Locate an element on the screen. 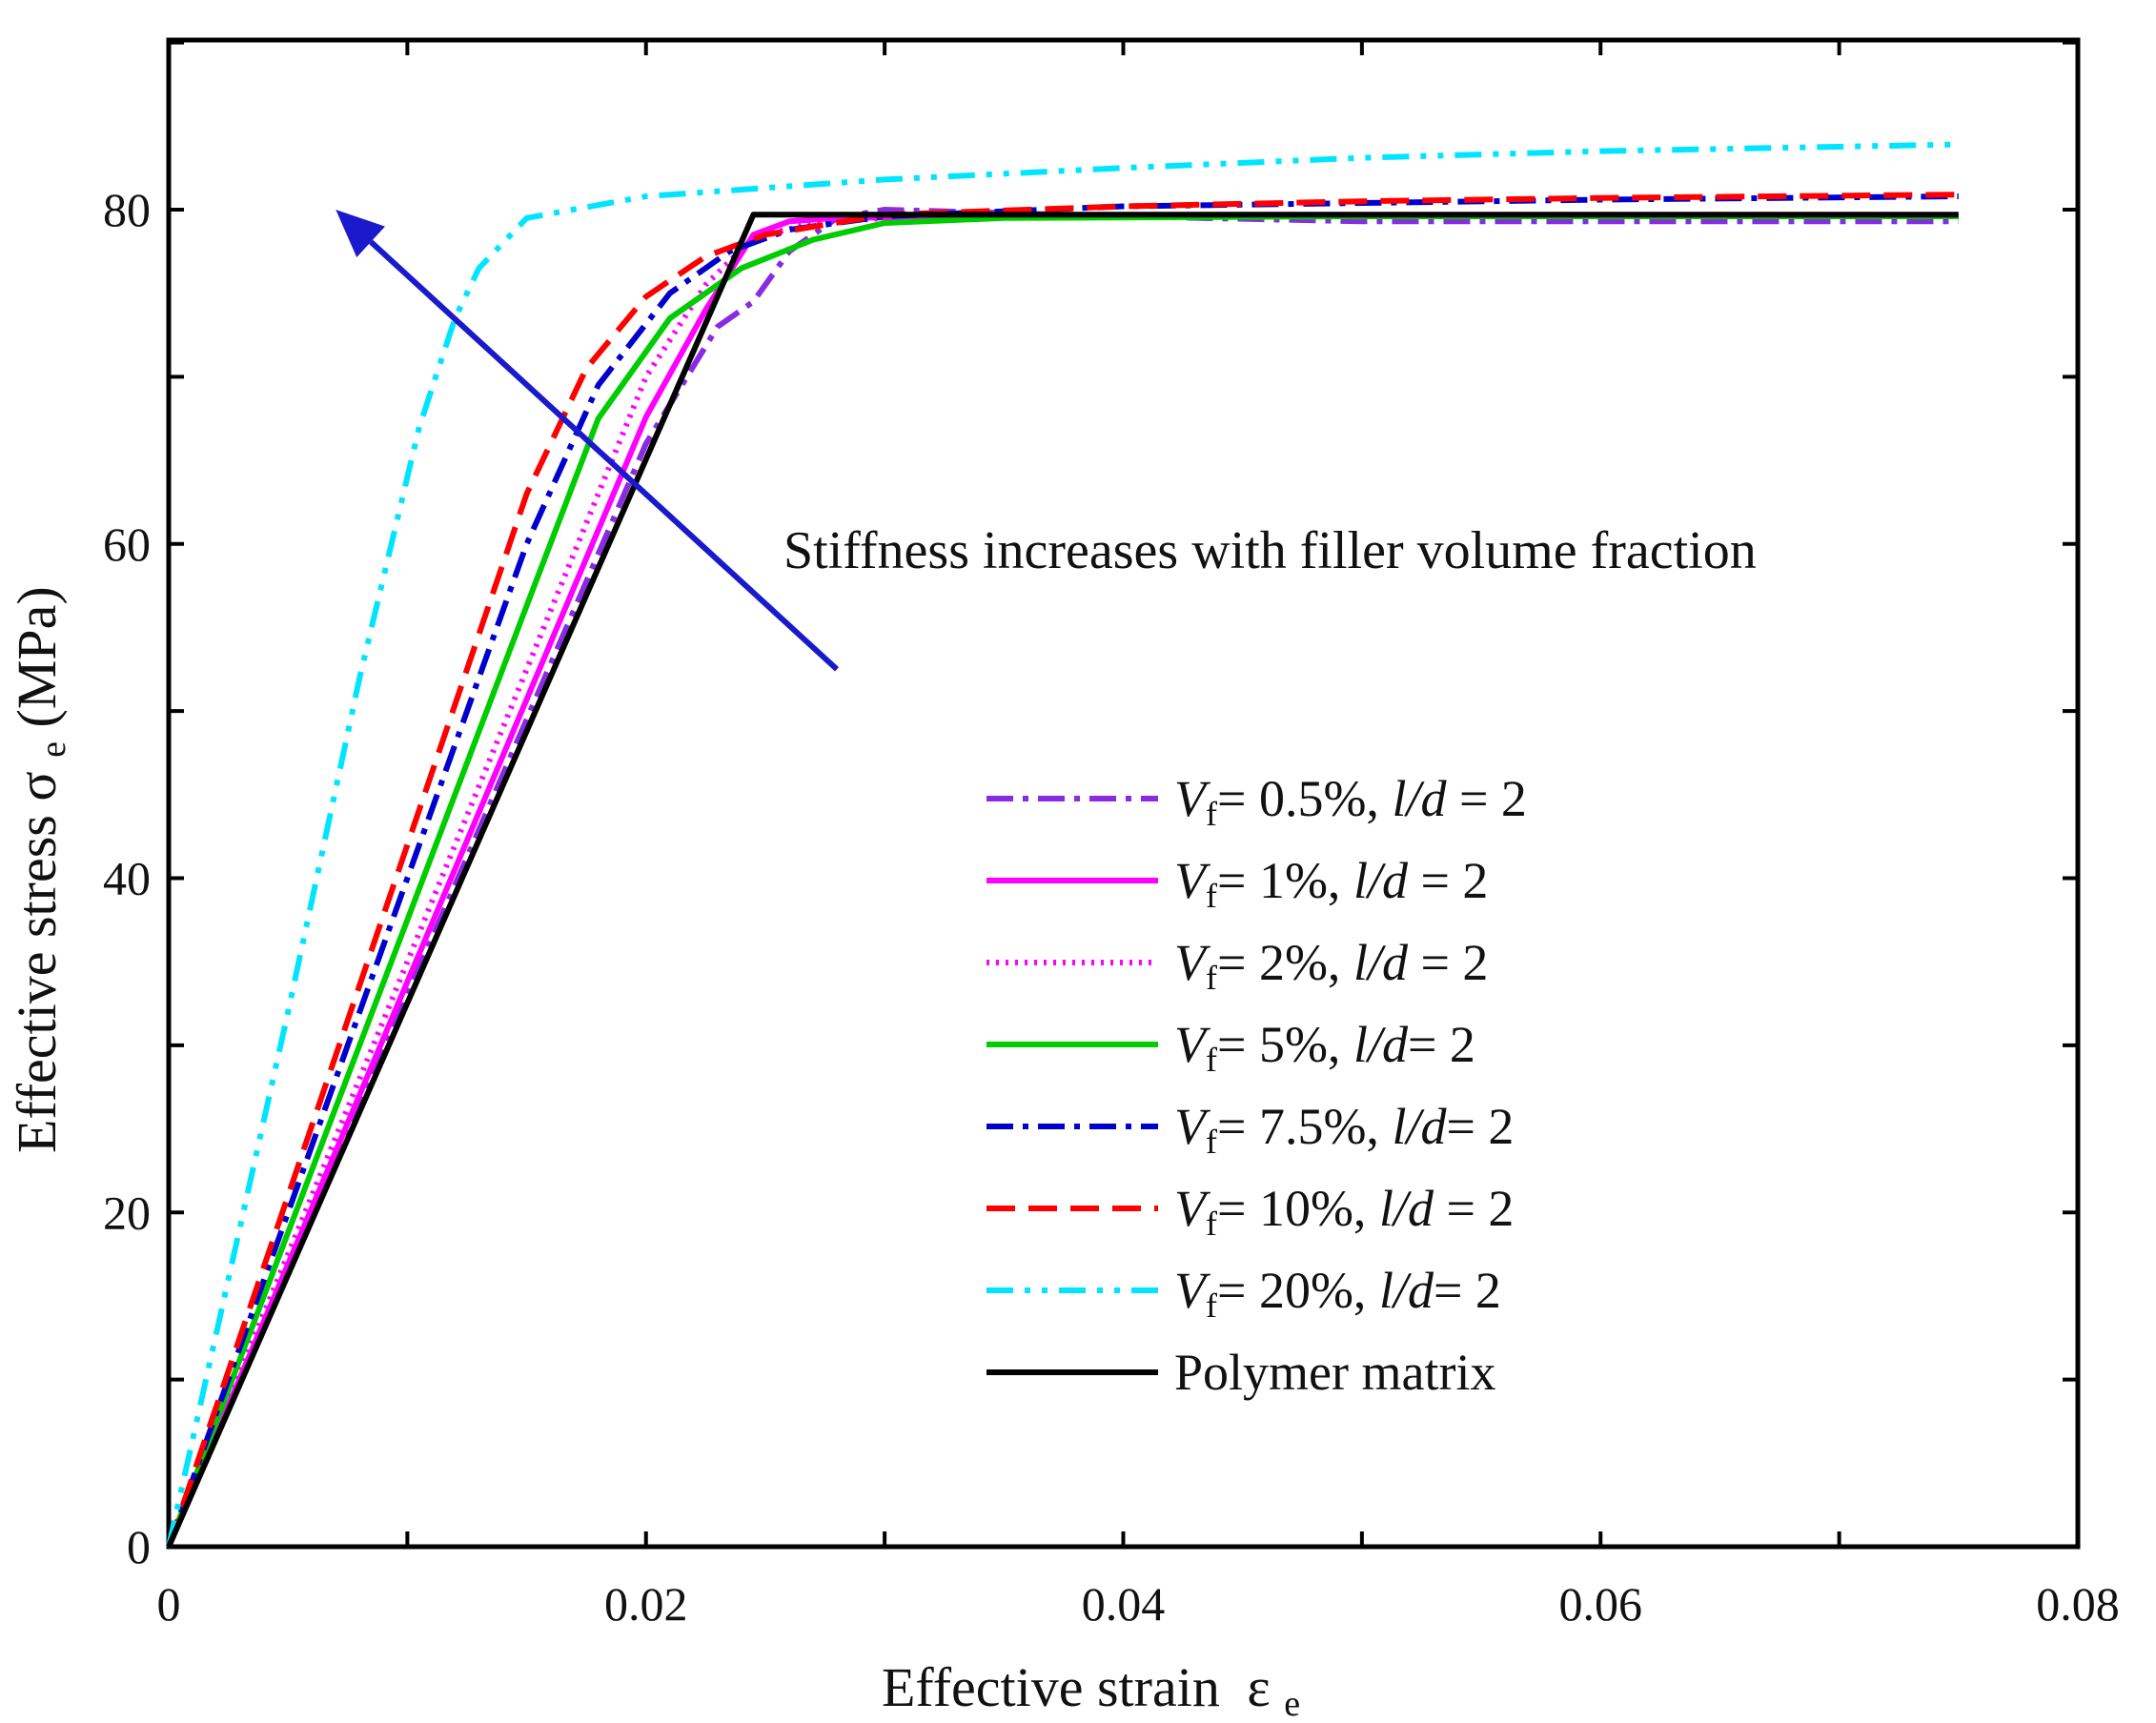 This screenshot has width=2156, height=1723. x-tick-label: 0.04 is located at coordinates (1124, 1604).